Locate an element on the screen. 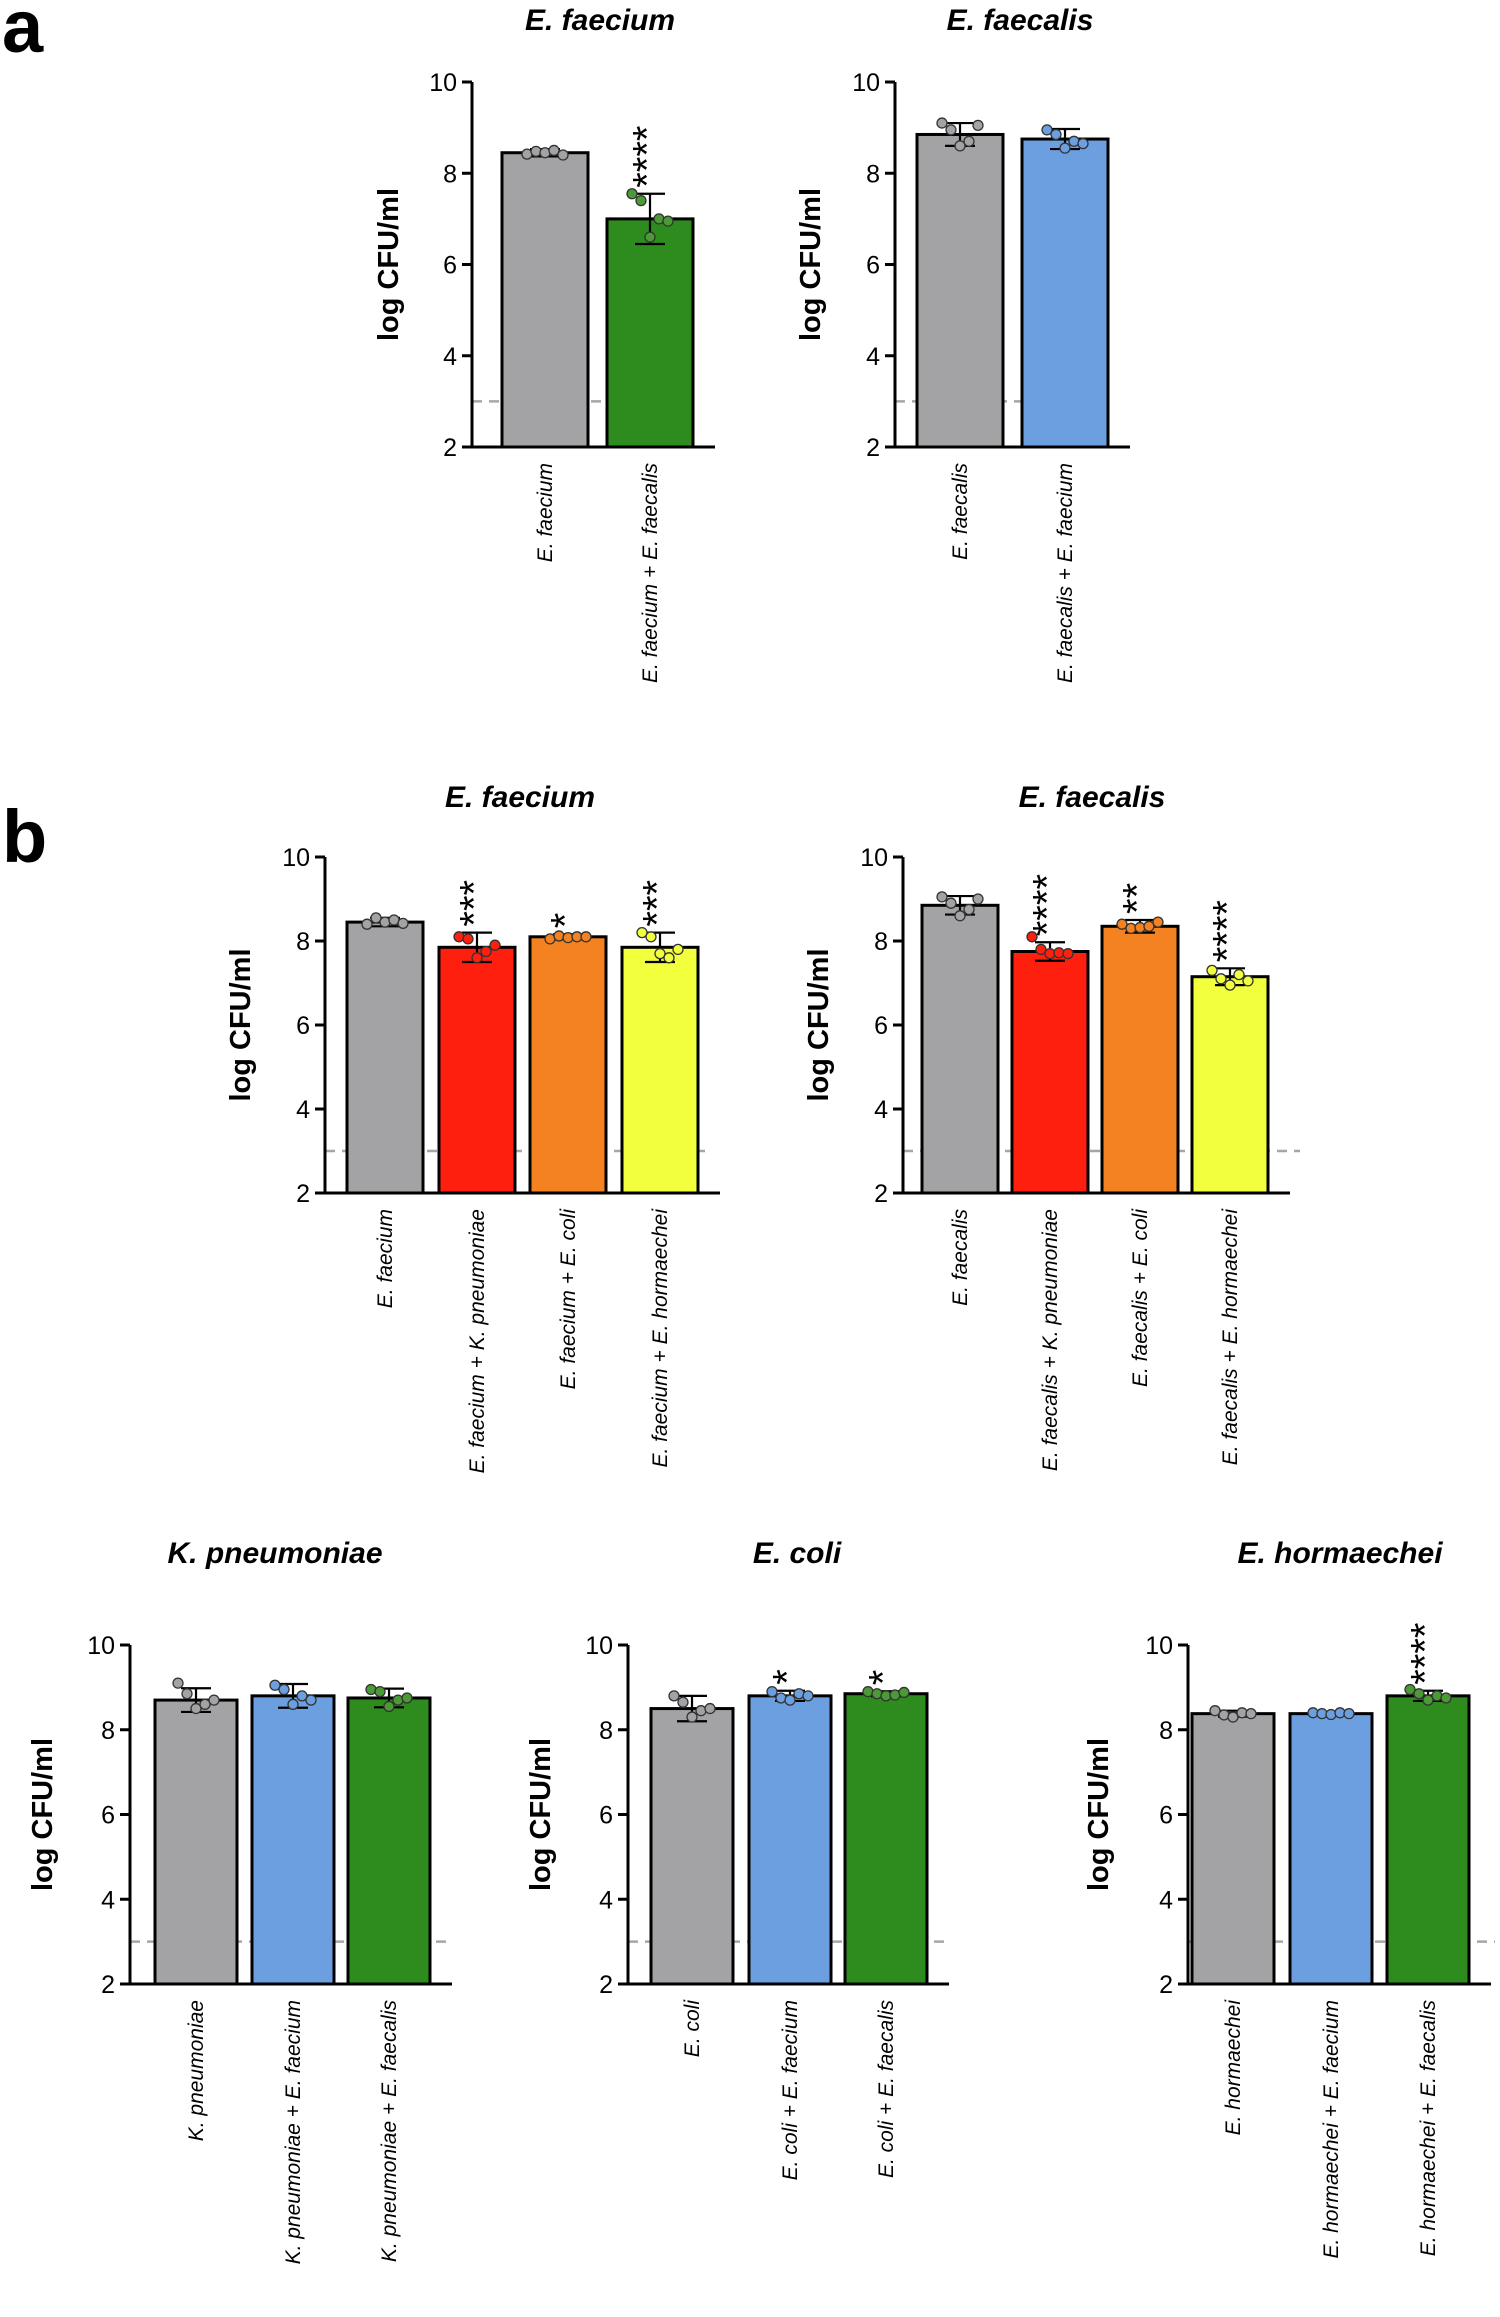  chart-title: E. hormaechei is located at coordinates (1340, 1553).